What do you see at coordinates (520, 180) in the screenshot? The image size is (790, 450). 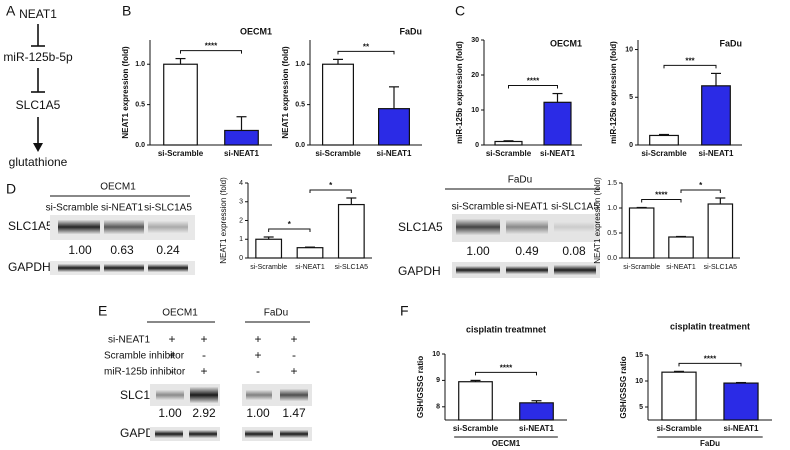 I see `blot-title: FaDu` at bounding box center [520, 180].